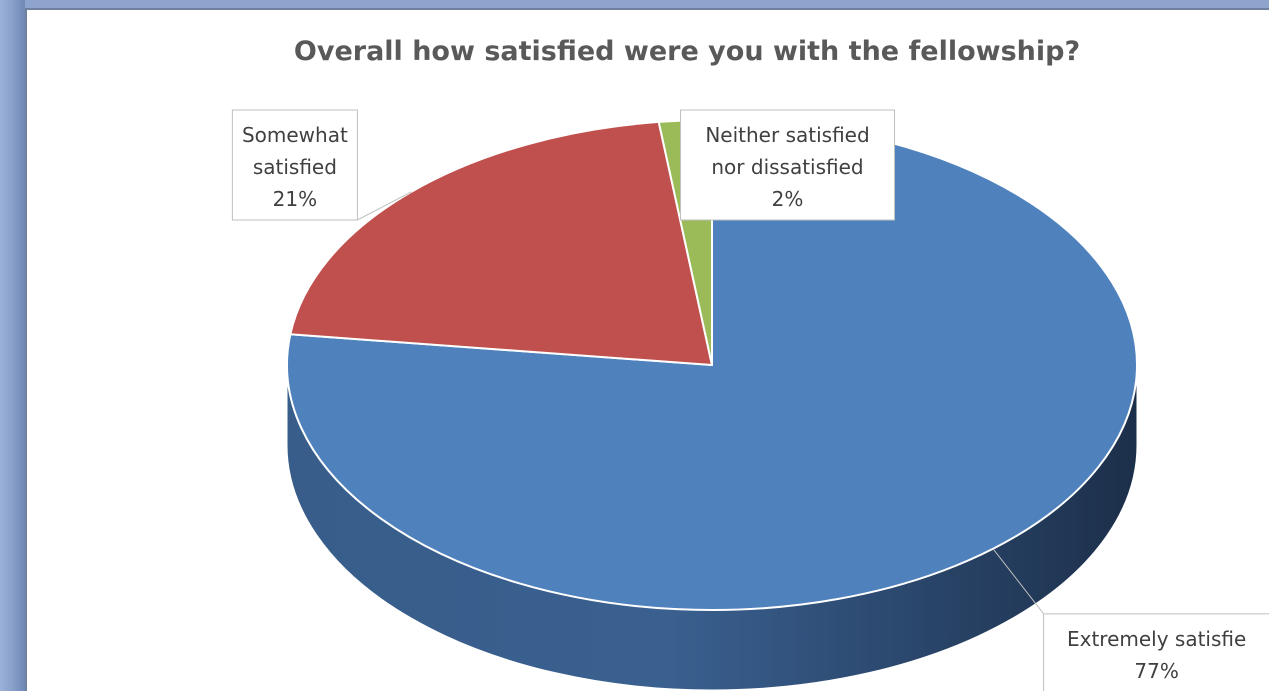 This screenshot has height=691, width=1269. What do you see at coordinates (787, 135) in the screenshot?
I see `data-label-2-line-0: Neither satisfied` at bounding box center [787, 135].